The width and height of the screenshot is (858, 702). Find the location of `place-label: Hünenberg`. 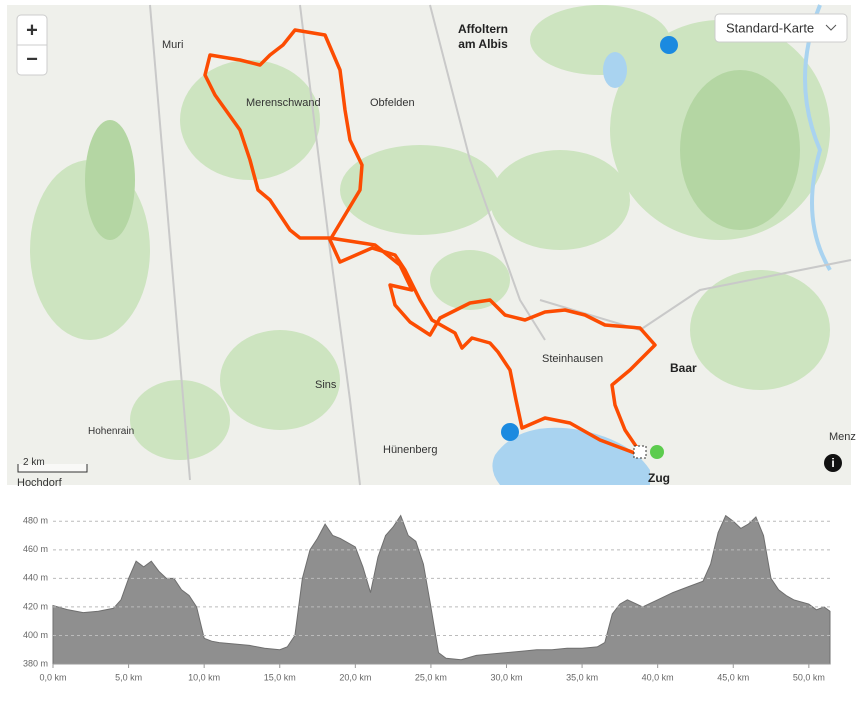

place-label: Hünenberg is located at coordinates (410, 450).